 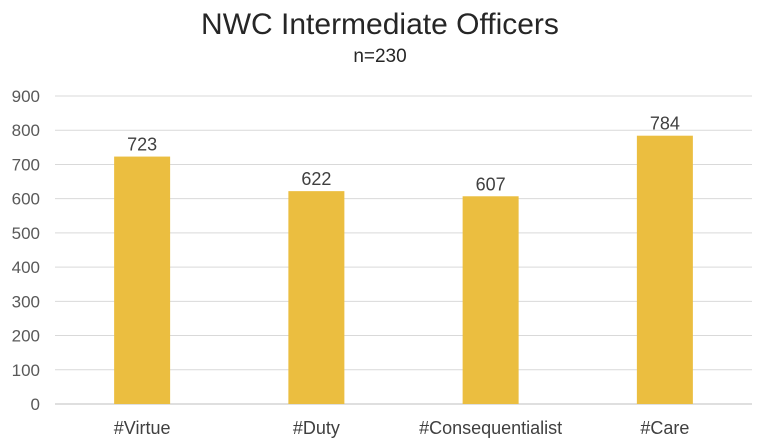 I want to click on data-label: 723, so click(x=142, y=145).